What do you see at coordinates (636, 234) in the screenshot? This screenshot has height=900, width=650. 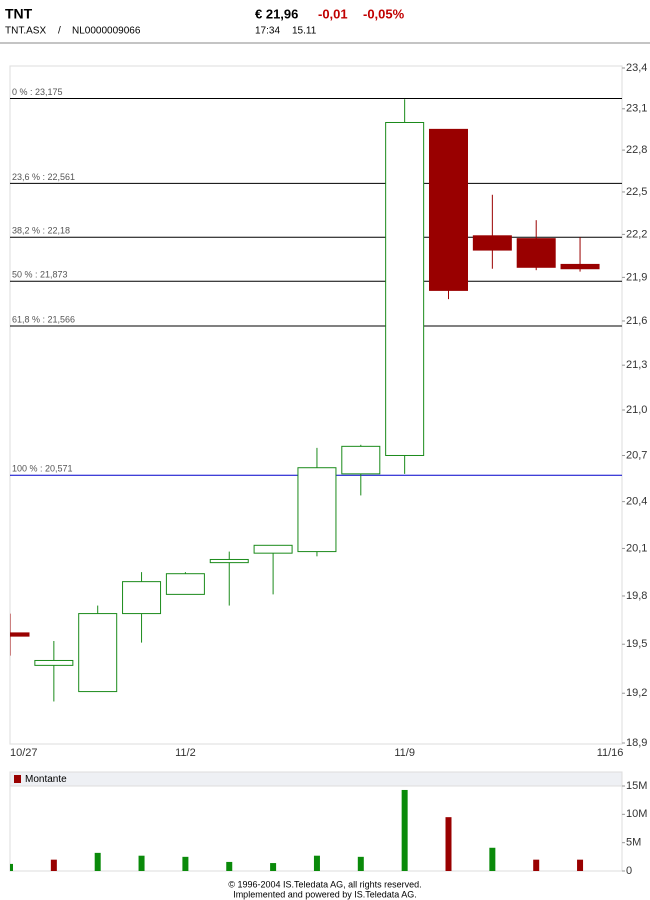 I see `y-tick-label: 22,2` at bounding box center [636, 234].